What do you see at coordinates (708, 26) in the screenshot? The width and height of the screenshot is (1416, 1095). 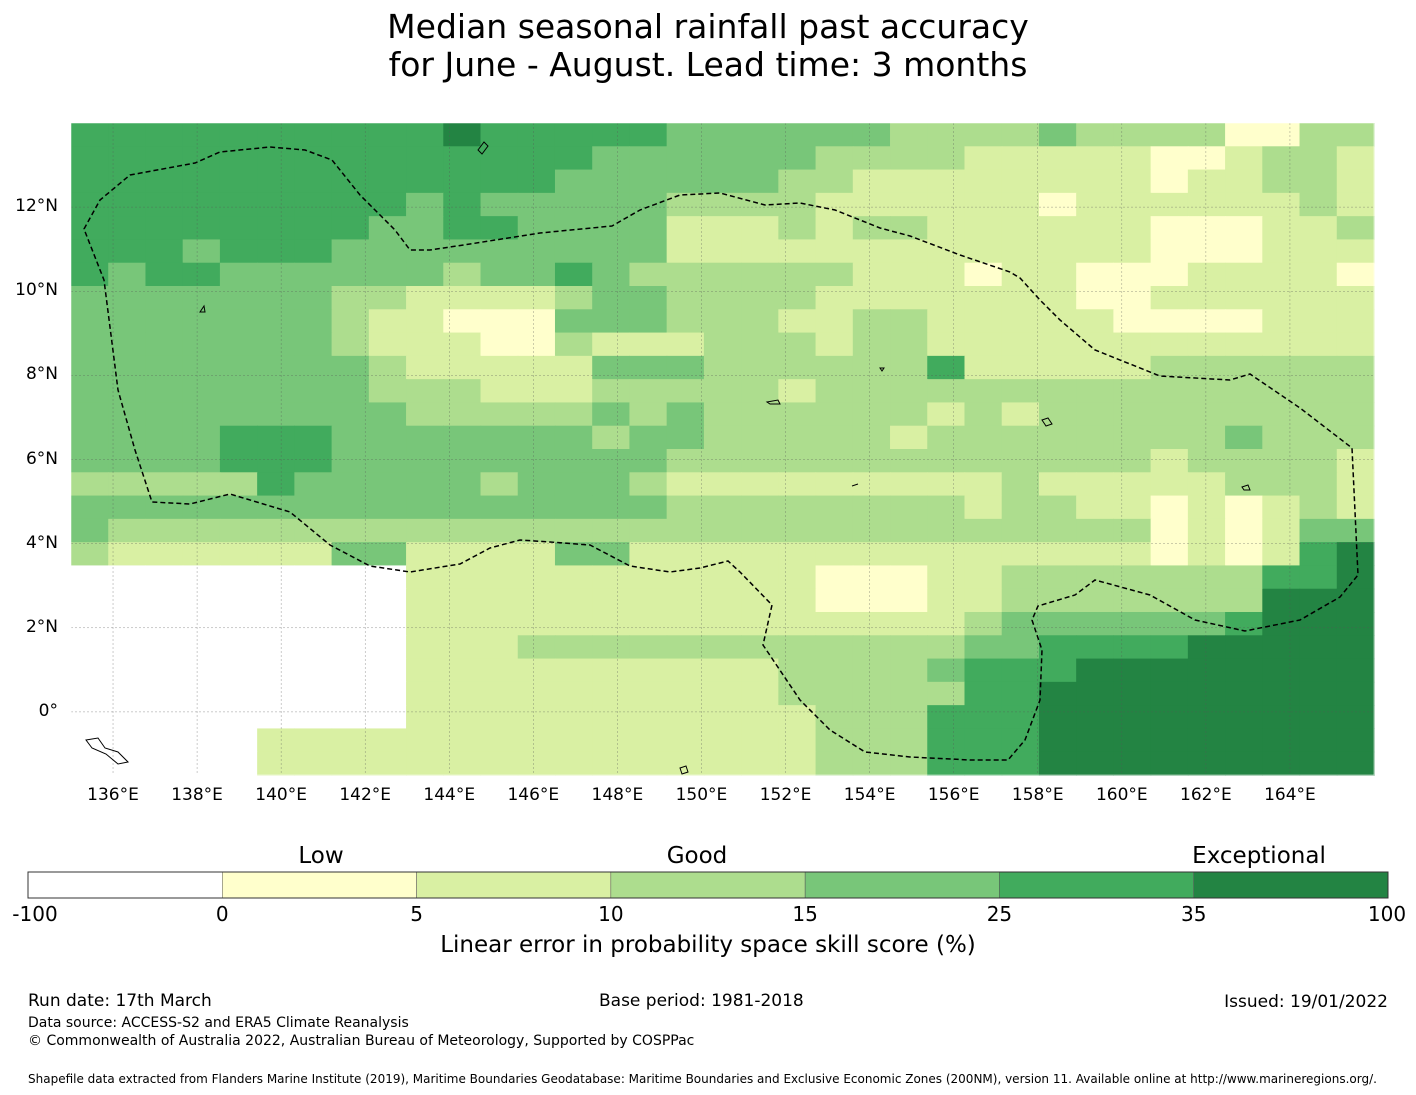 I see `chart-title-line-1: Median seasonal rainfall past accuracy` at bounding box center [708, 26].